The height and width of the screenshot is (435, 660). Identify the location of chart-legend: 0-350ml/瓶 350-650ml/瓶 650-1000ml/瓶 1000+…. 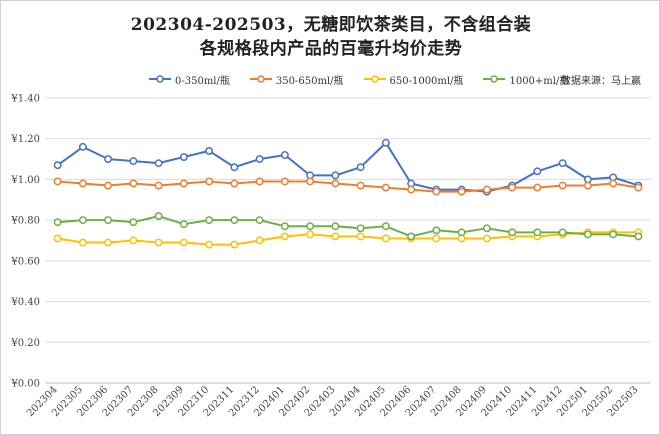
(369, 79).